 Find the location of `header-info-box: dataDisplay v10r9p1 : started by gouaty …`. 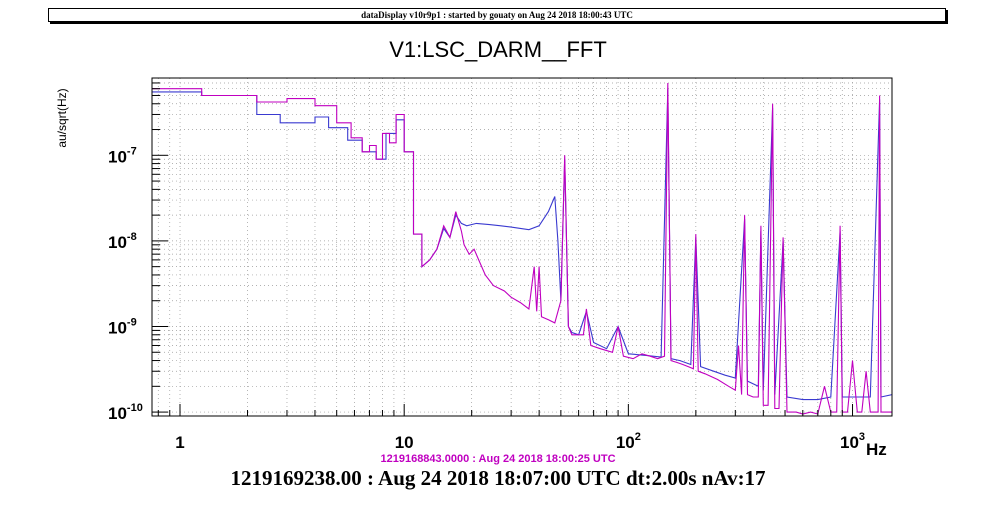

header-info-box: dataDisplay v10r9p1 : started by gouaty … is located at coordinates (497, 15).